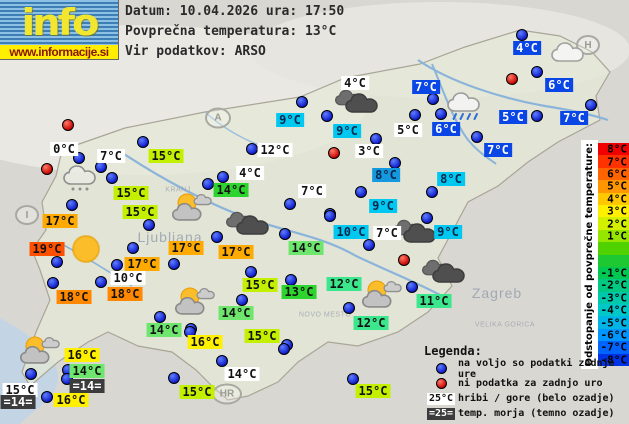 The image size is (629, 424). I want to click on scale-segment-label: 3°C, so click(617, 211).